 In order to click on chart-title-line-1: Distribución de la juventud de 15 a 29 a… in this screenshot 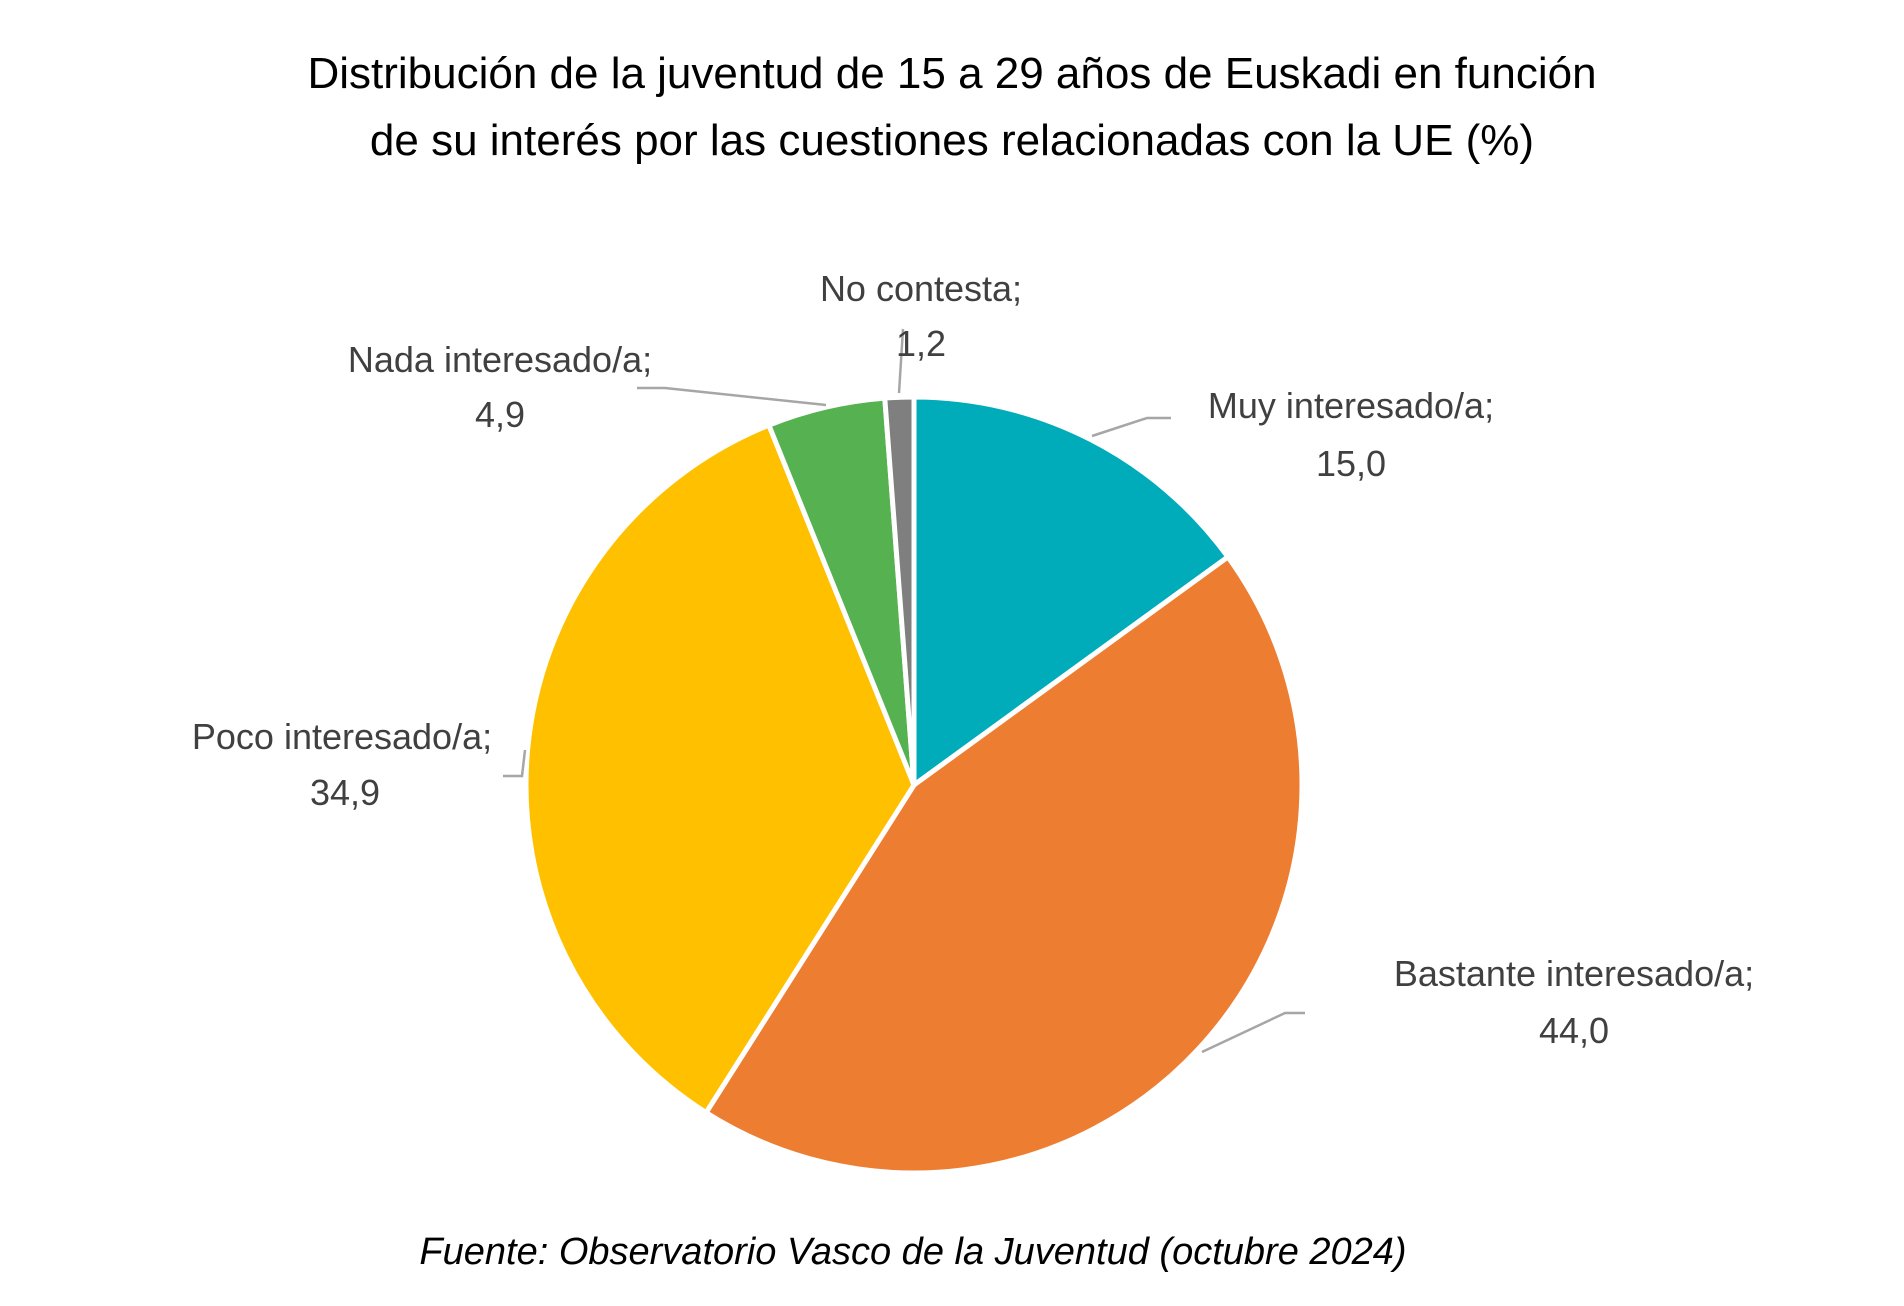, I will do `click(951, 73)`.